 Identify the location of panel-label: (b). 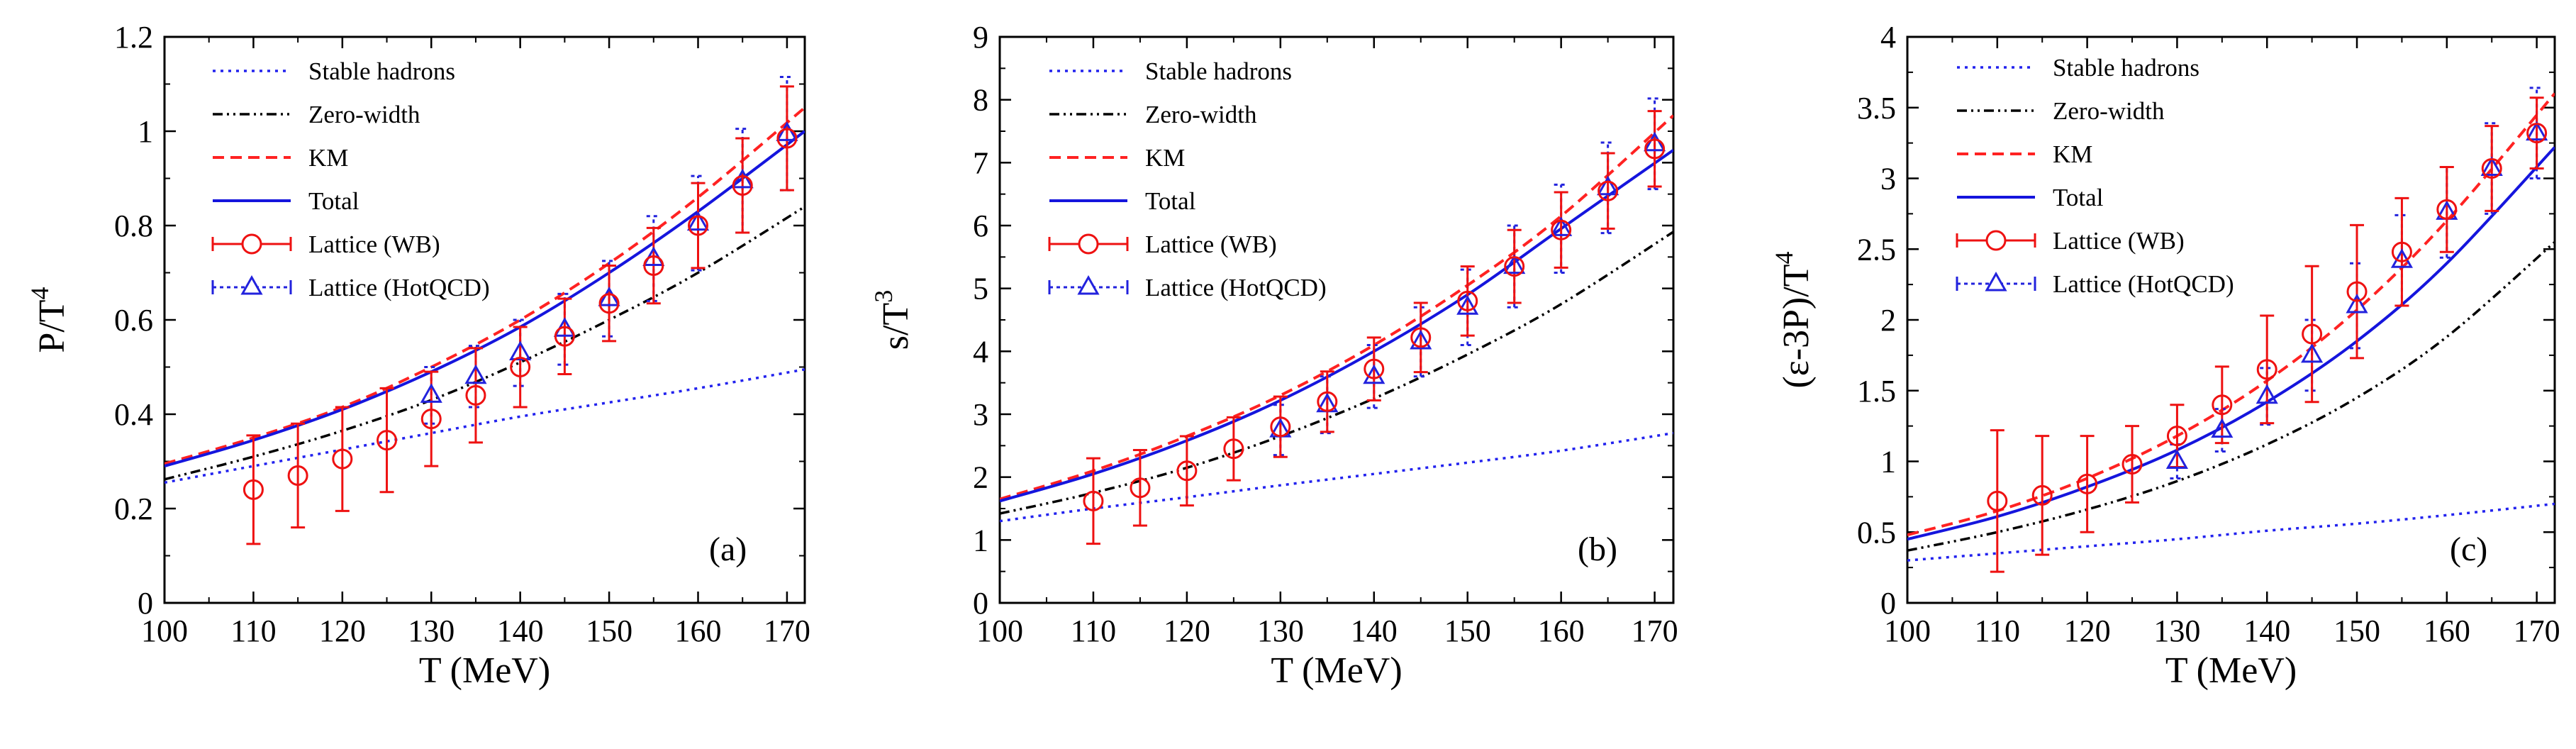
(1597, 549).